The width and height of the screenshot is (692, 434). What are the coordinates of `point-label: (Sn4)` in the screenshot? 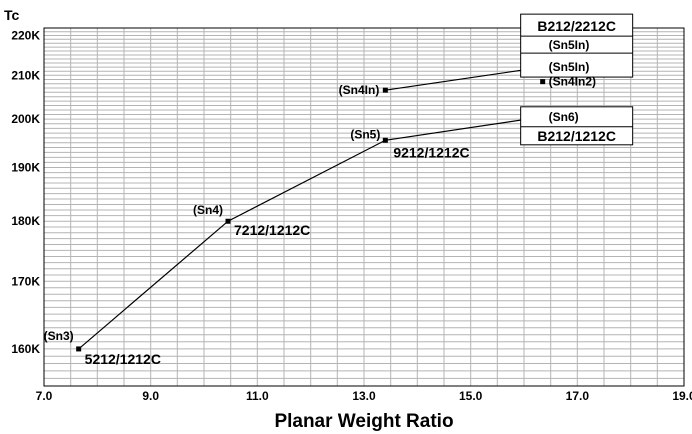 It's located at (208, 210).